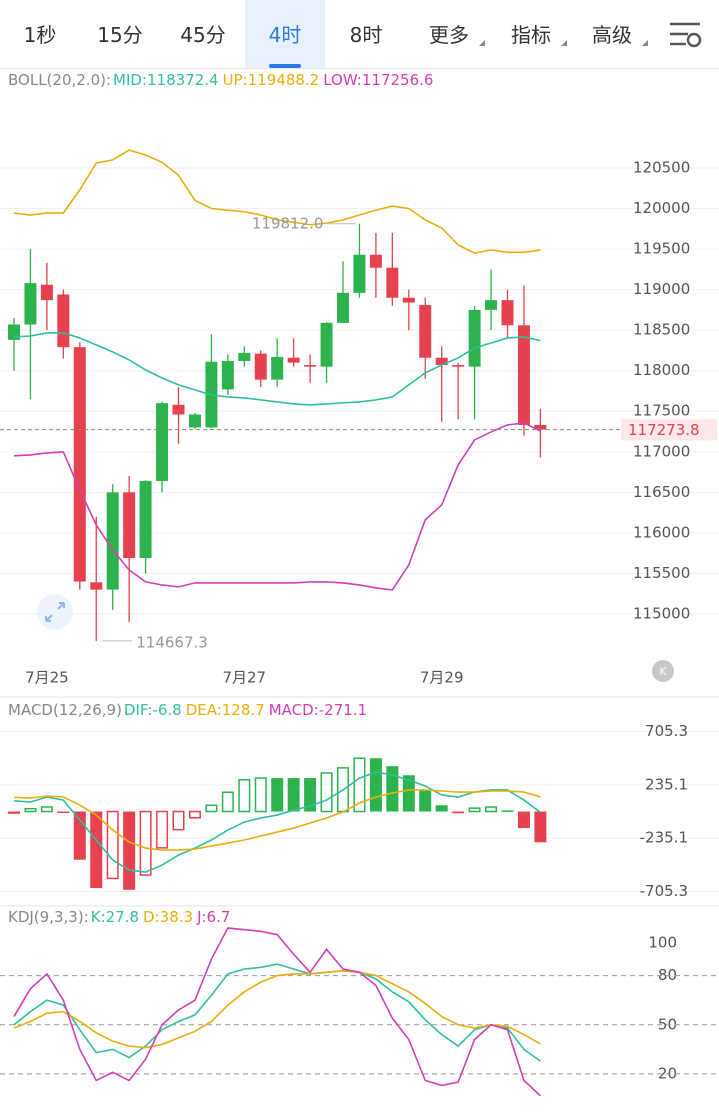  What do you see at coordinates (531, 34) in the screenshot?
I see `tab: 指标` at bounding box center [531, 34].